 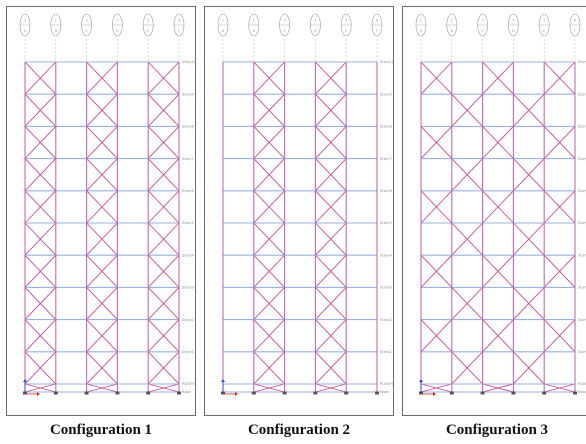 I want to click on grid-sublabel: E, so click(x=148, y=31).